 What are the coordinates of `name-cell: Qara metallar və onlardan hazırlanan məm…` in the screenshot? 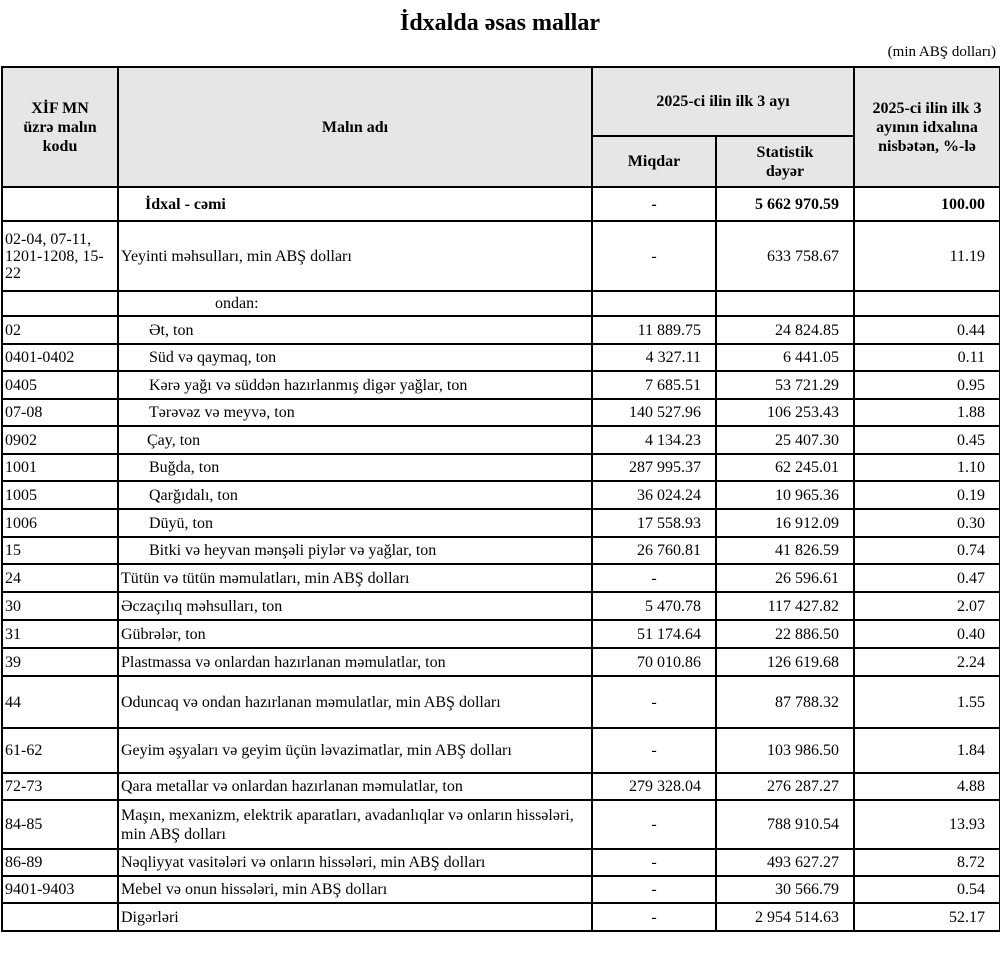 It's located at (355, 786).